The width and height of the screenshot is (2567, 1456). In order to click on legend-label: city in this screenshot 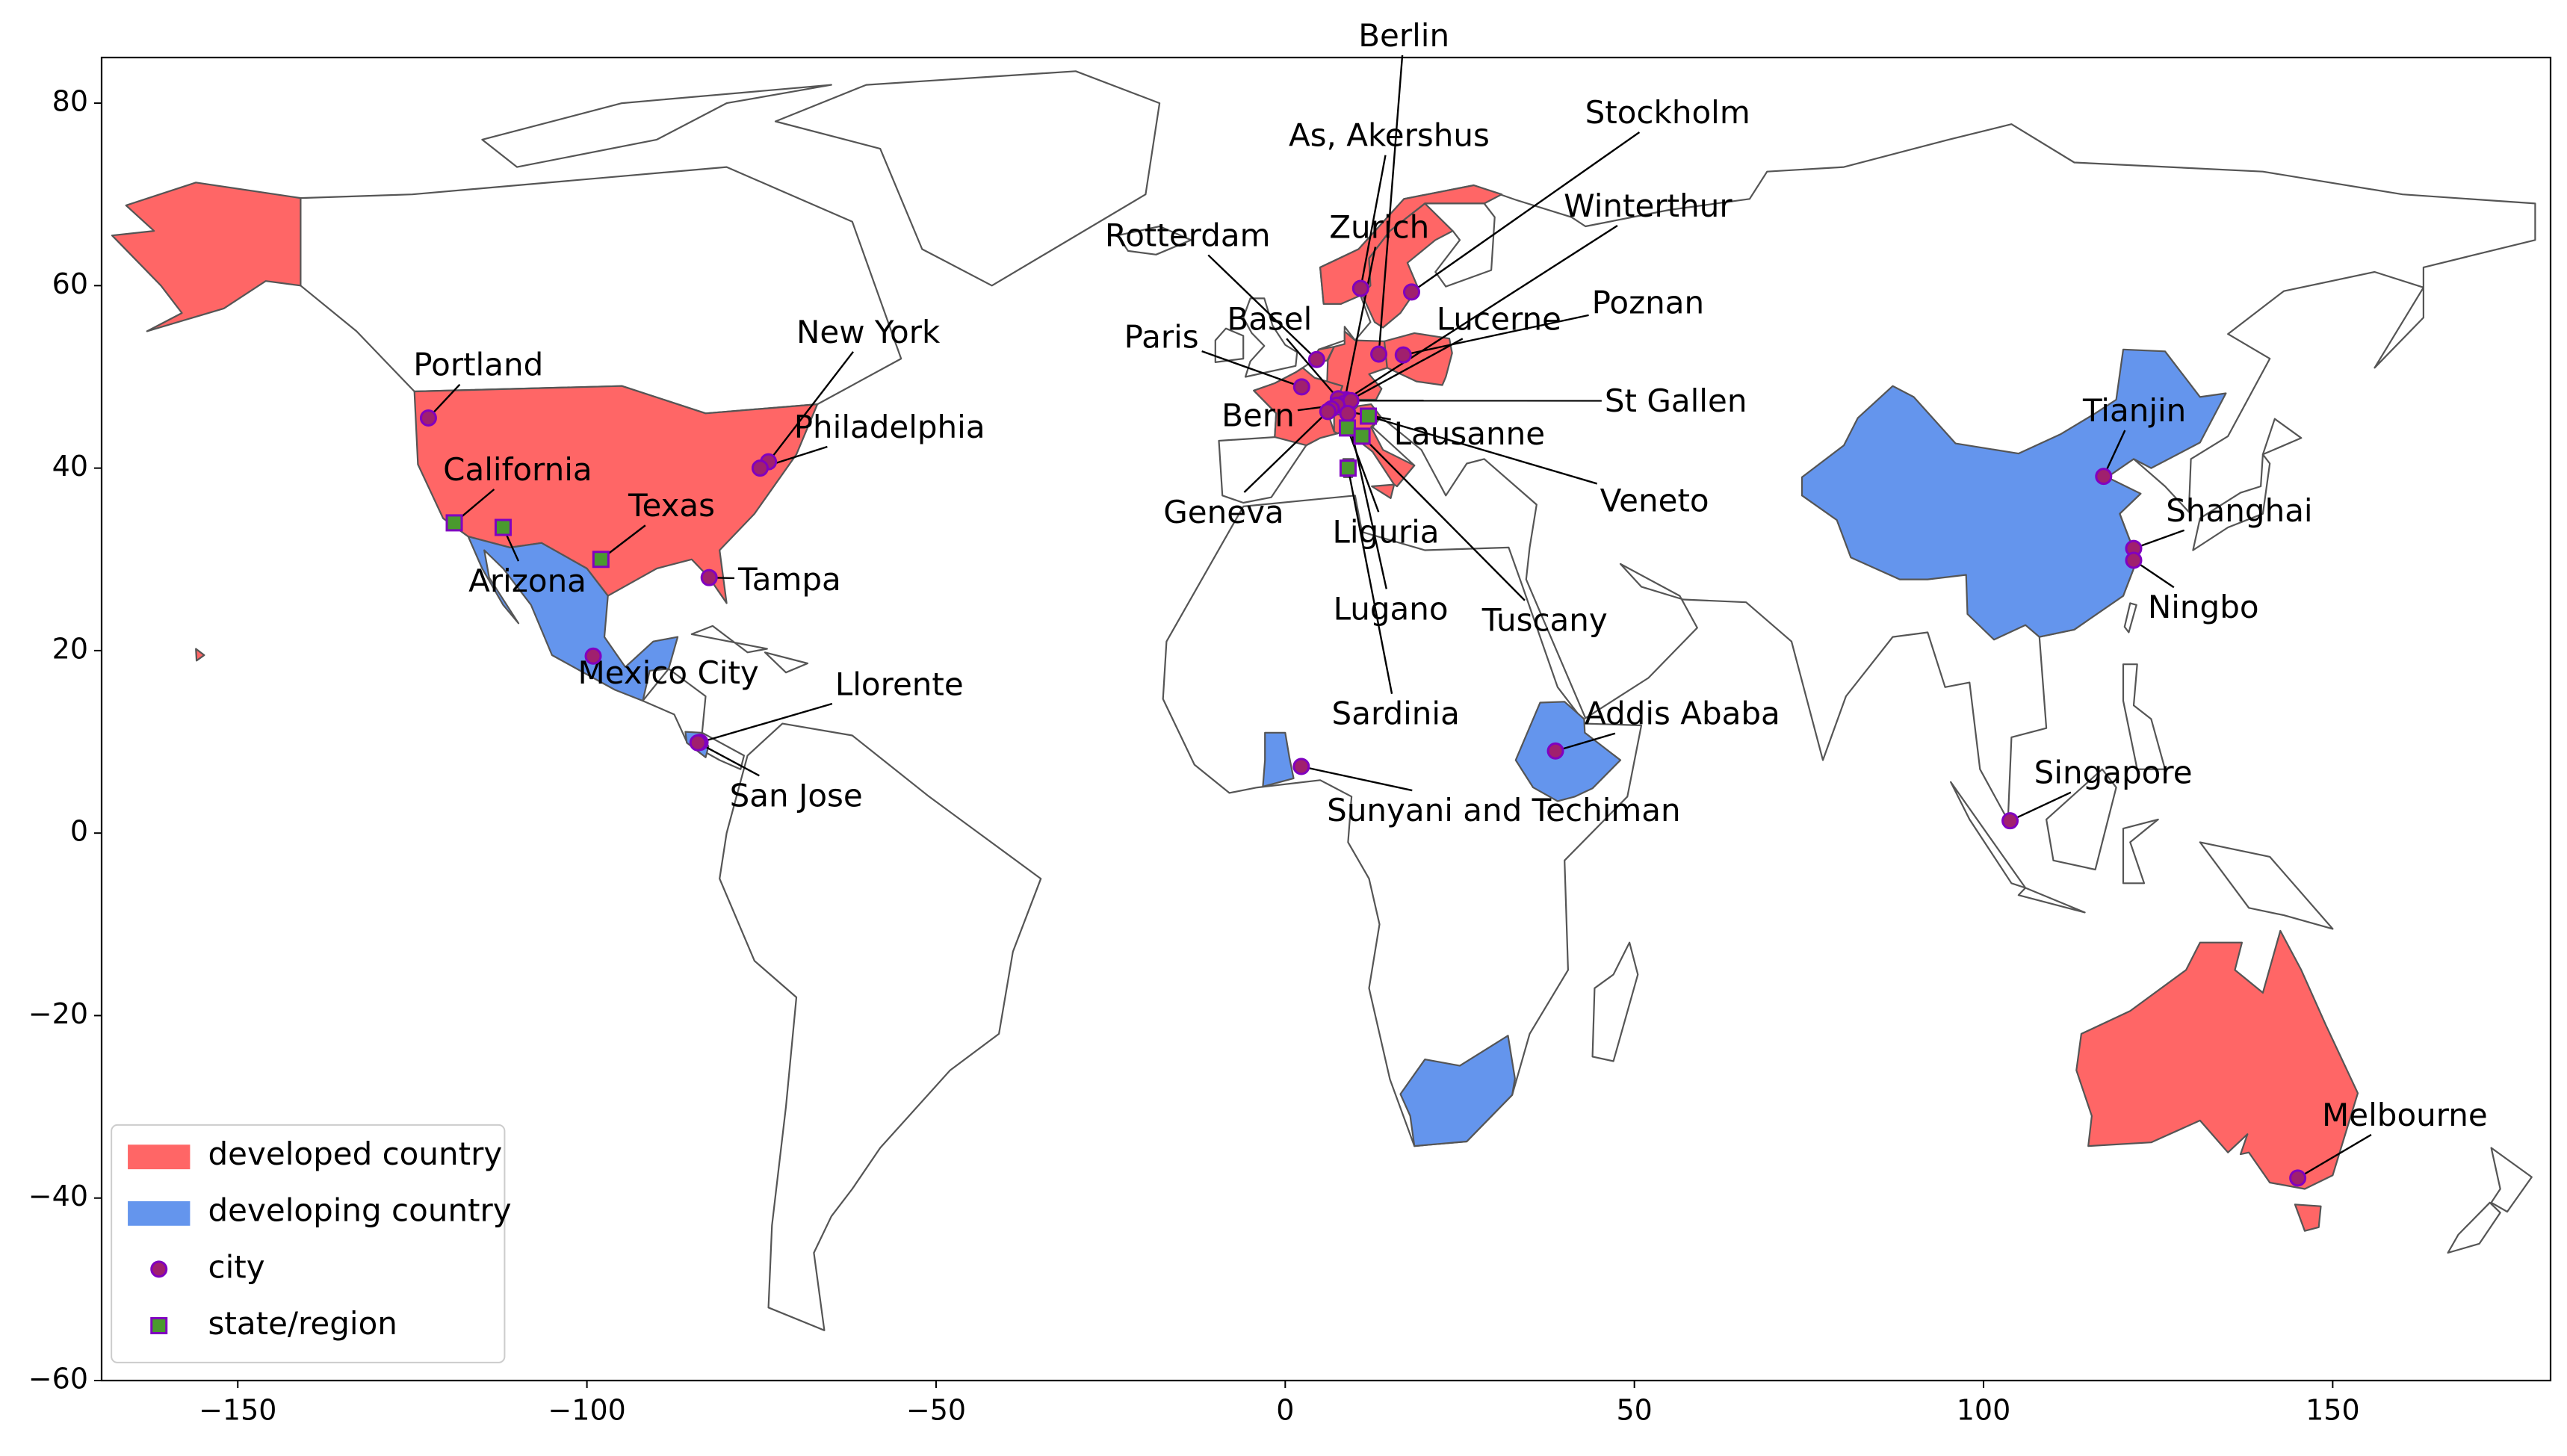, I will do `click(236, 1266)`.